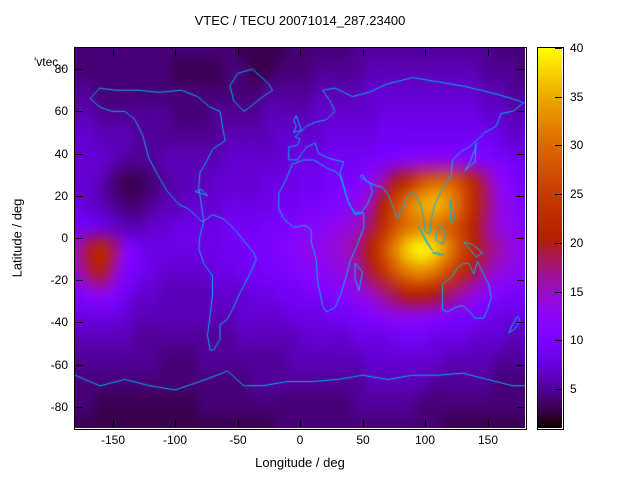 Image resolution: width=640 pixels, height=480 pixels. Describe the element at coordinates (61, 111) in the screenshot. I see `y-tick-label: 60` at that location.